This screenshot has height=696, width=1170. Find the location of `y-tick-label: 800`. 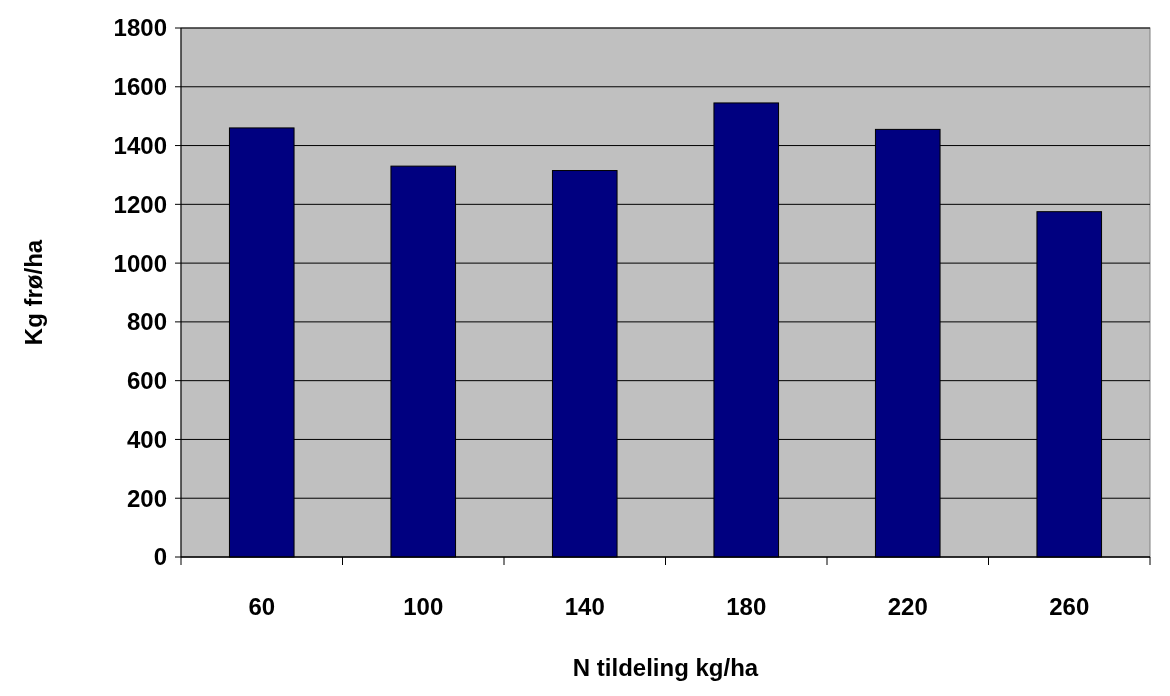

y-tick-label: 800 is located at coordinates (146, 322).